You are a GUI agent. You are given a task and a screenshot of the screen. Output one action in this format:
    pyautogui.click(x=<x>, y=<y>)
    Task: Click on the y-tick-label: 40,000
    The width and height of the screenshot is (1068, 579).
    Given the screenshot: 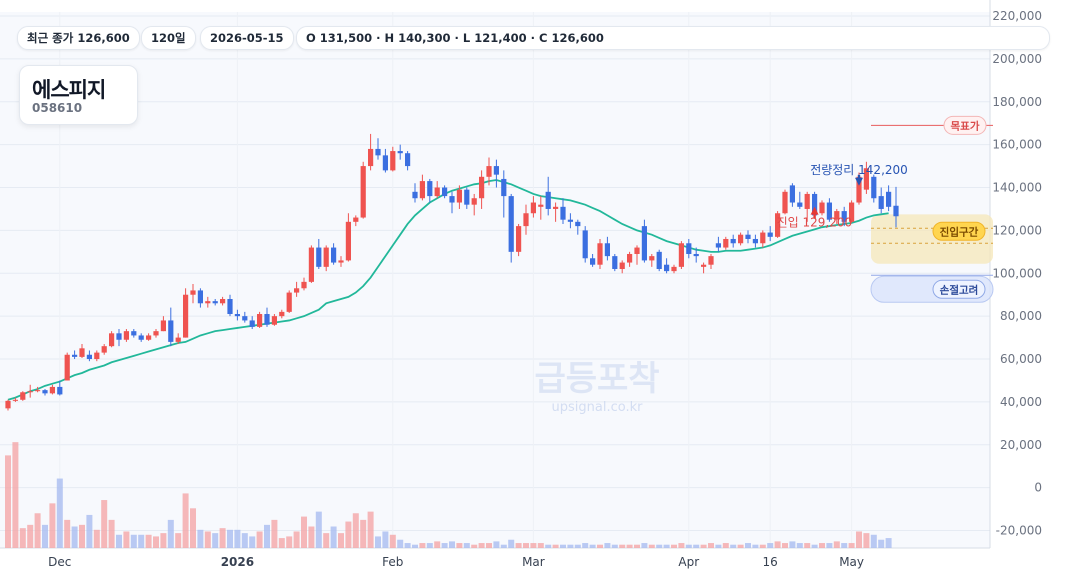 What is the action you would take?
    pyautogui.click(x=1021, y=402)
    